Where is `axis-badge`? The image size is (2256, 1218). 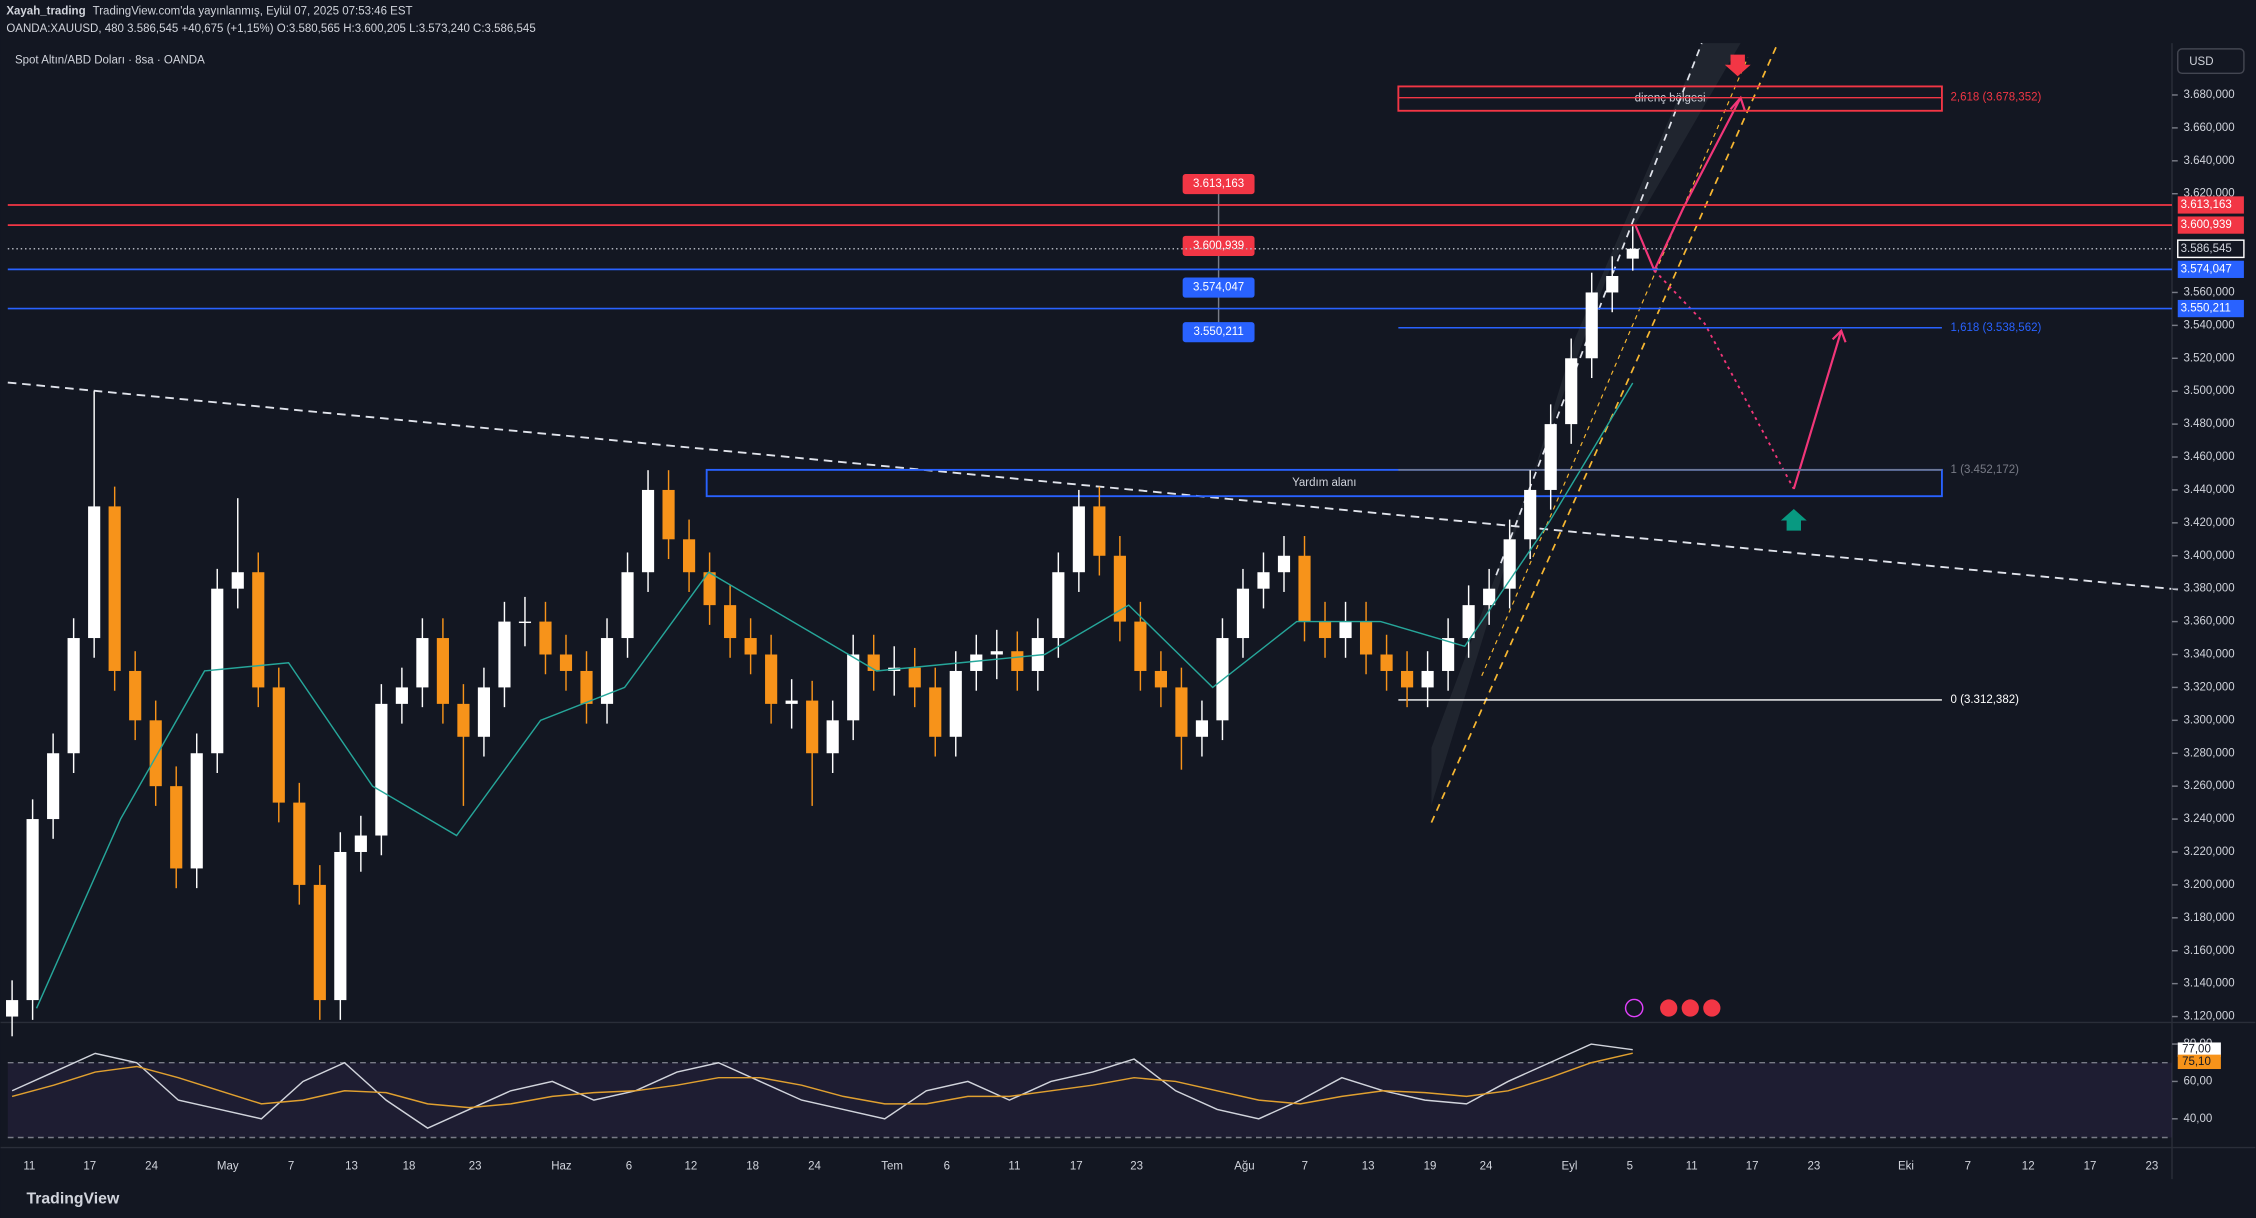 axis-badge is located at coordinates (2210, 269).